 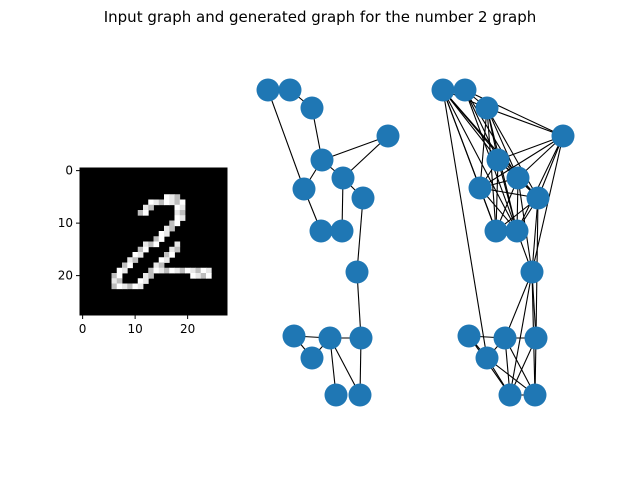 I want to click on digit-image, so click(x=153, y=241).